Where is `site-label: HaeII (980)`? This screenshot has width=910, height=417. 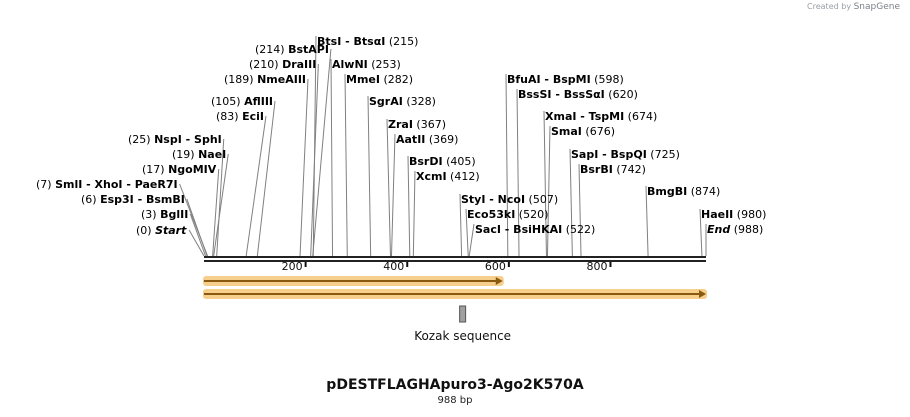 site-label: HaeII (980) is located at coordinates (733, 214).